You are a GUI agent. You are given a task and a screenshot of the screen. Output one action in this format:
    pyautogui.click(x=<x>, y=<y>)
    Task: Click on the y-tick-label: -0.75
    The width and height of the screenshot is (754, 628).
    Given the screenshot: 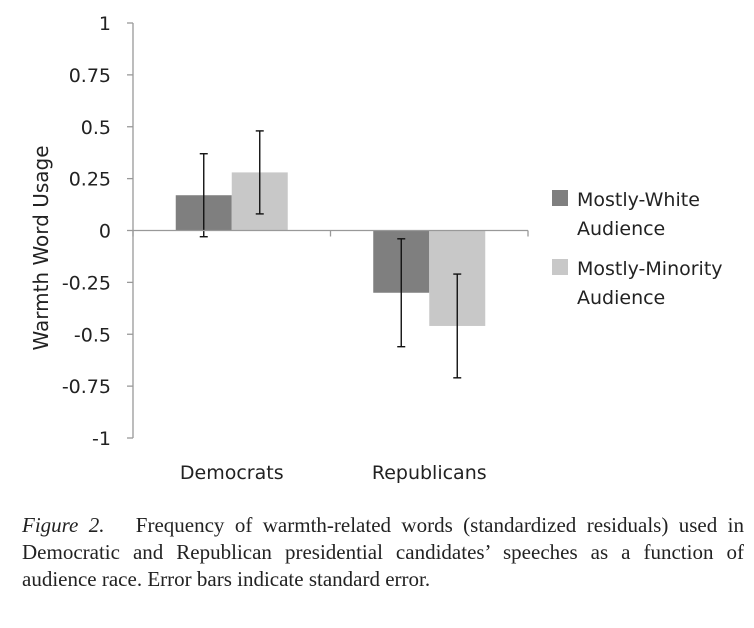 What is the action you would take?
    pyautogui.click(x=86, y=387)
    